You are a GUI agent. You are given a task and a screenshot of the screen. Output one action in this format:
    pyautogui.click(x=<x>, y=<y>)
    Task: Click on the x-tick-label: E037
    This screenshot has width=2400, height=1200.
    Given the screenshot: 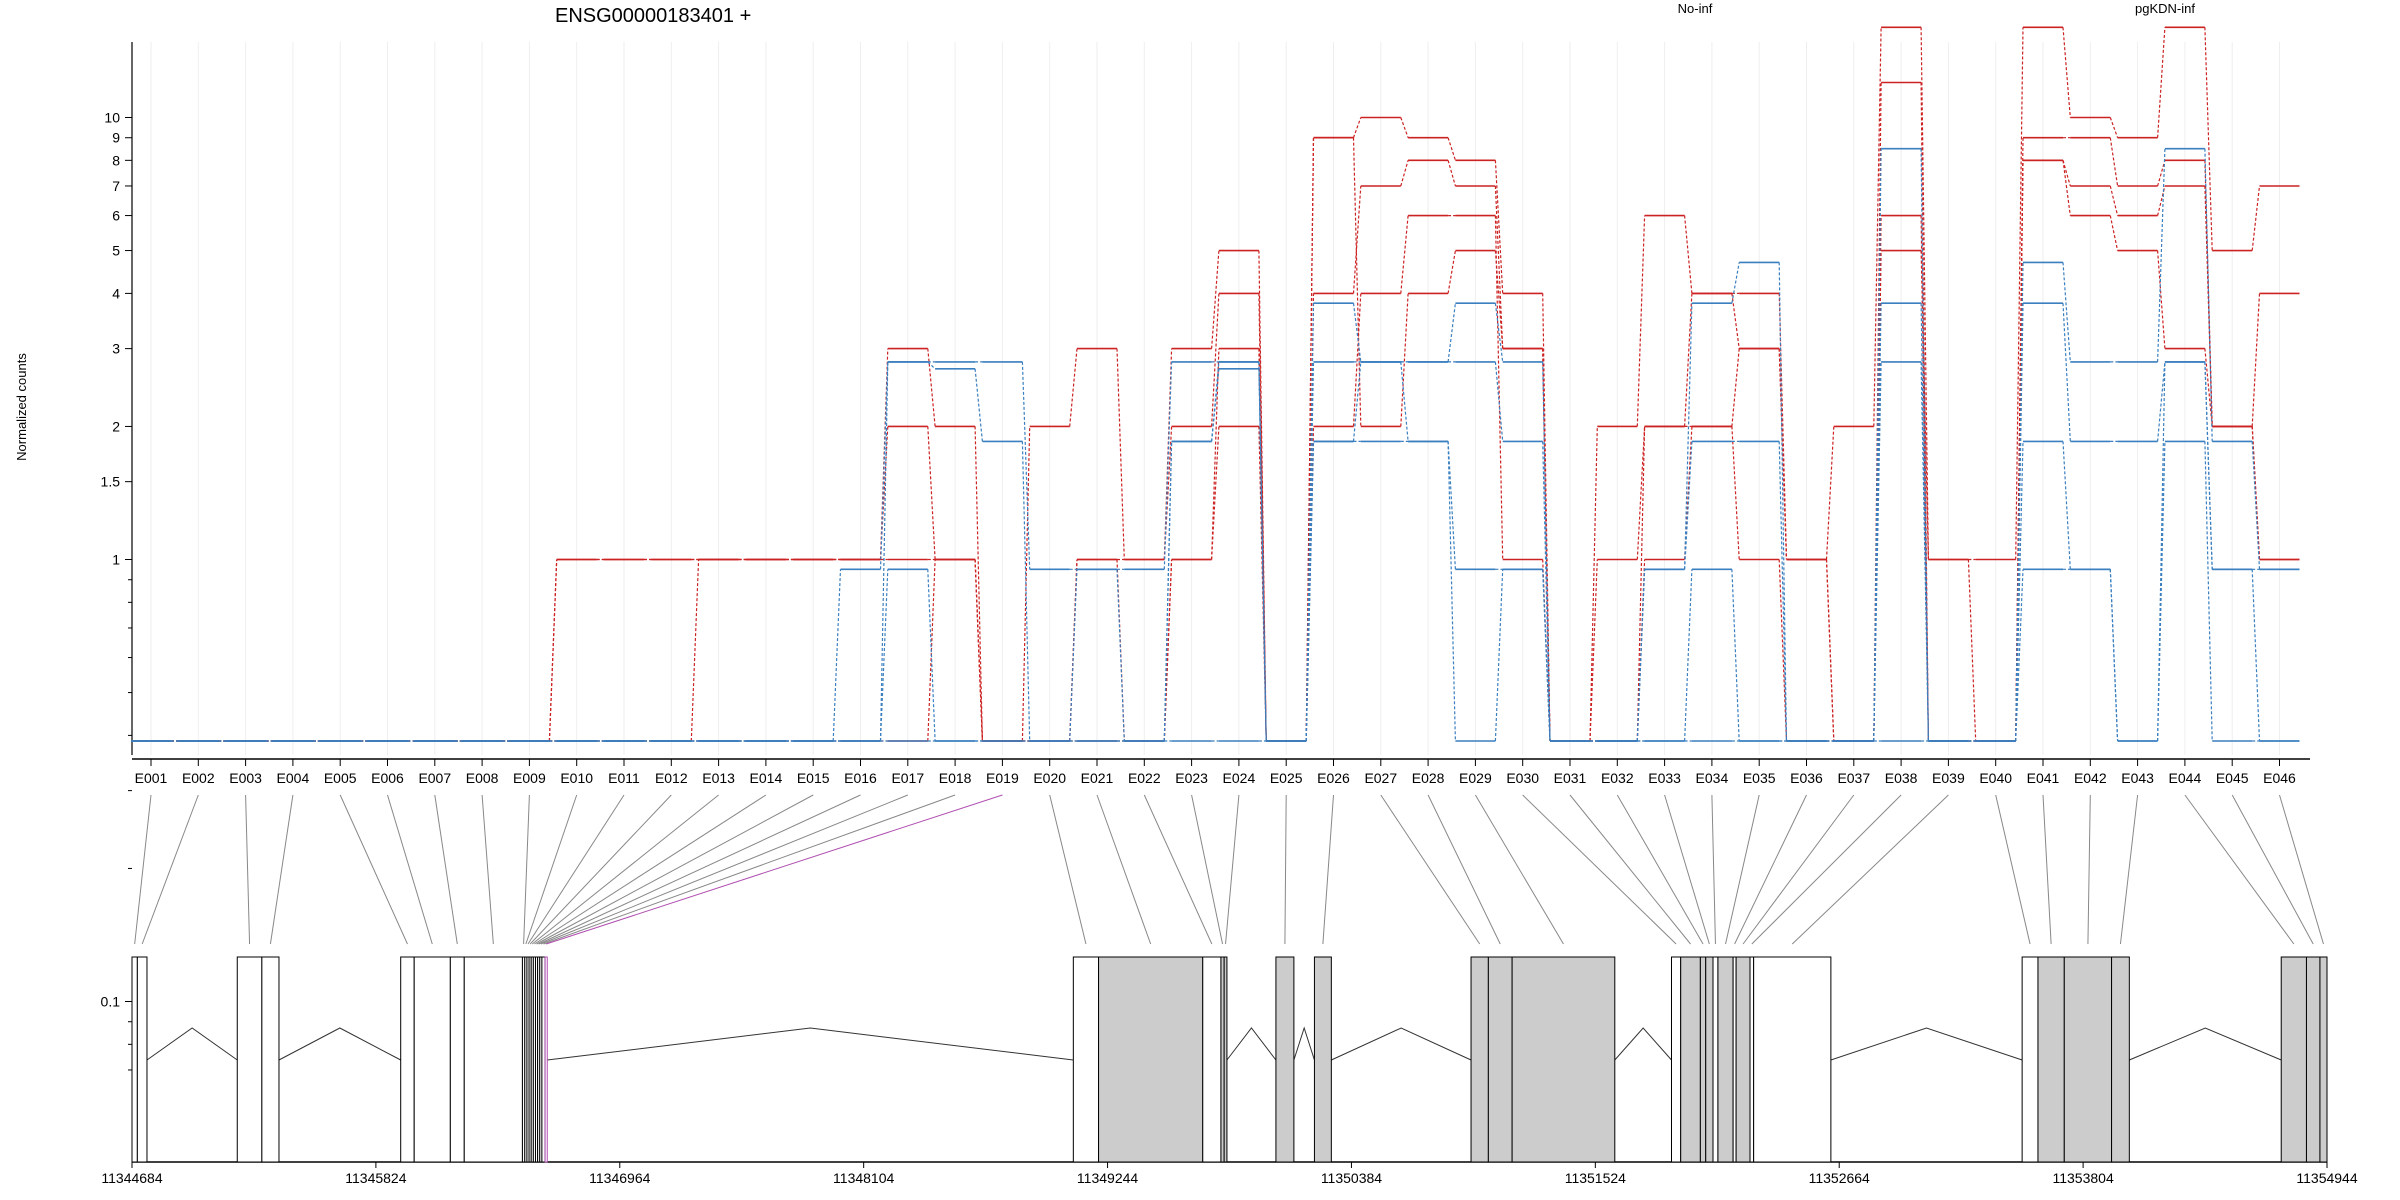 What is the action you would take?
    pyautogui.click(x=1853, y=778)
    